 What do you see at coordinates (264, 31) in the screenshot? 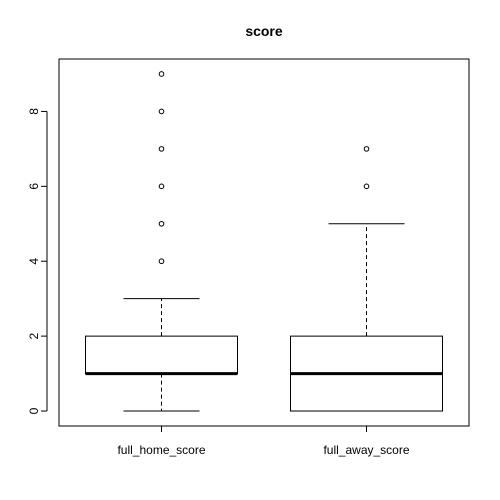
I see `chart-title: score` at bounding box center [264, 31].